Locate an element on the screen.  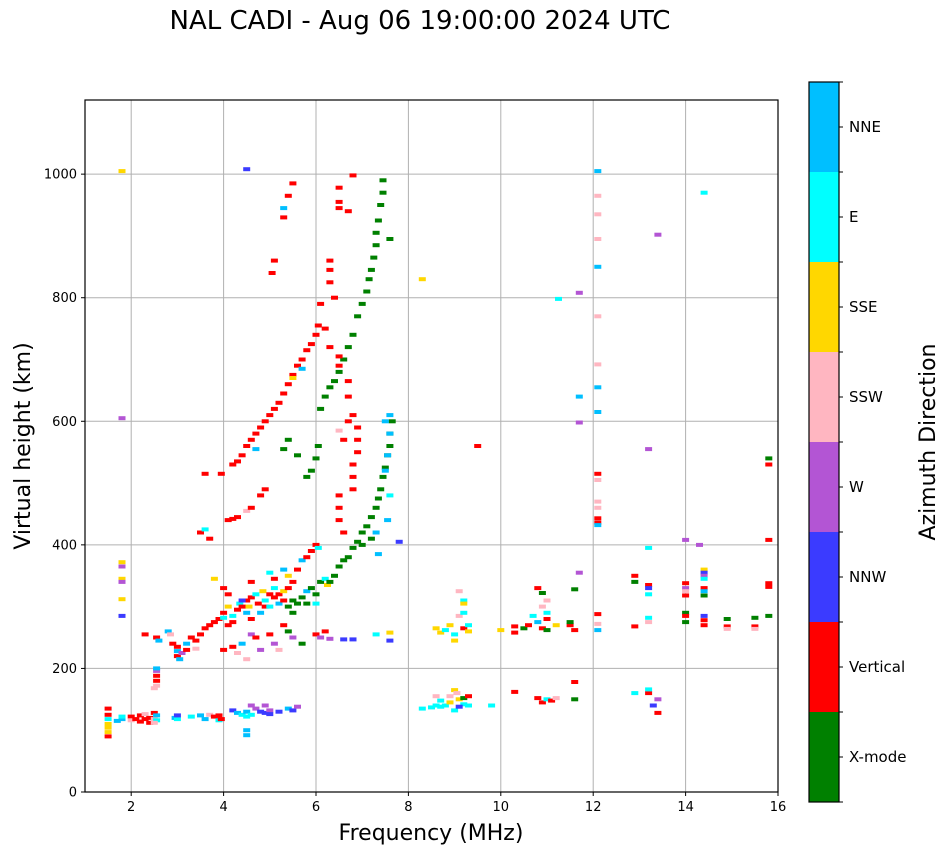
x-tick-label: 12 is located at coordinates (593, 807).